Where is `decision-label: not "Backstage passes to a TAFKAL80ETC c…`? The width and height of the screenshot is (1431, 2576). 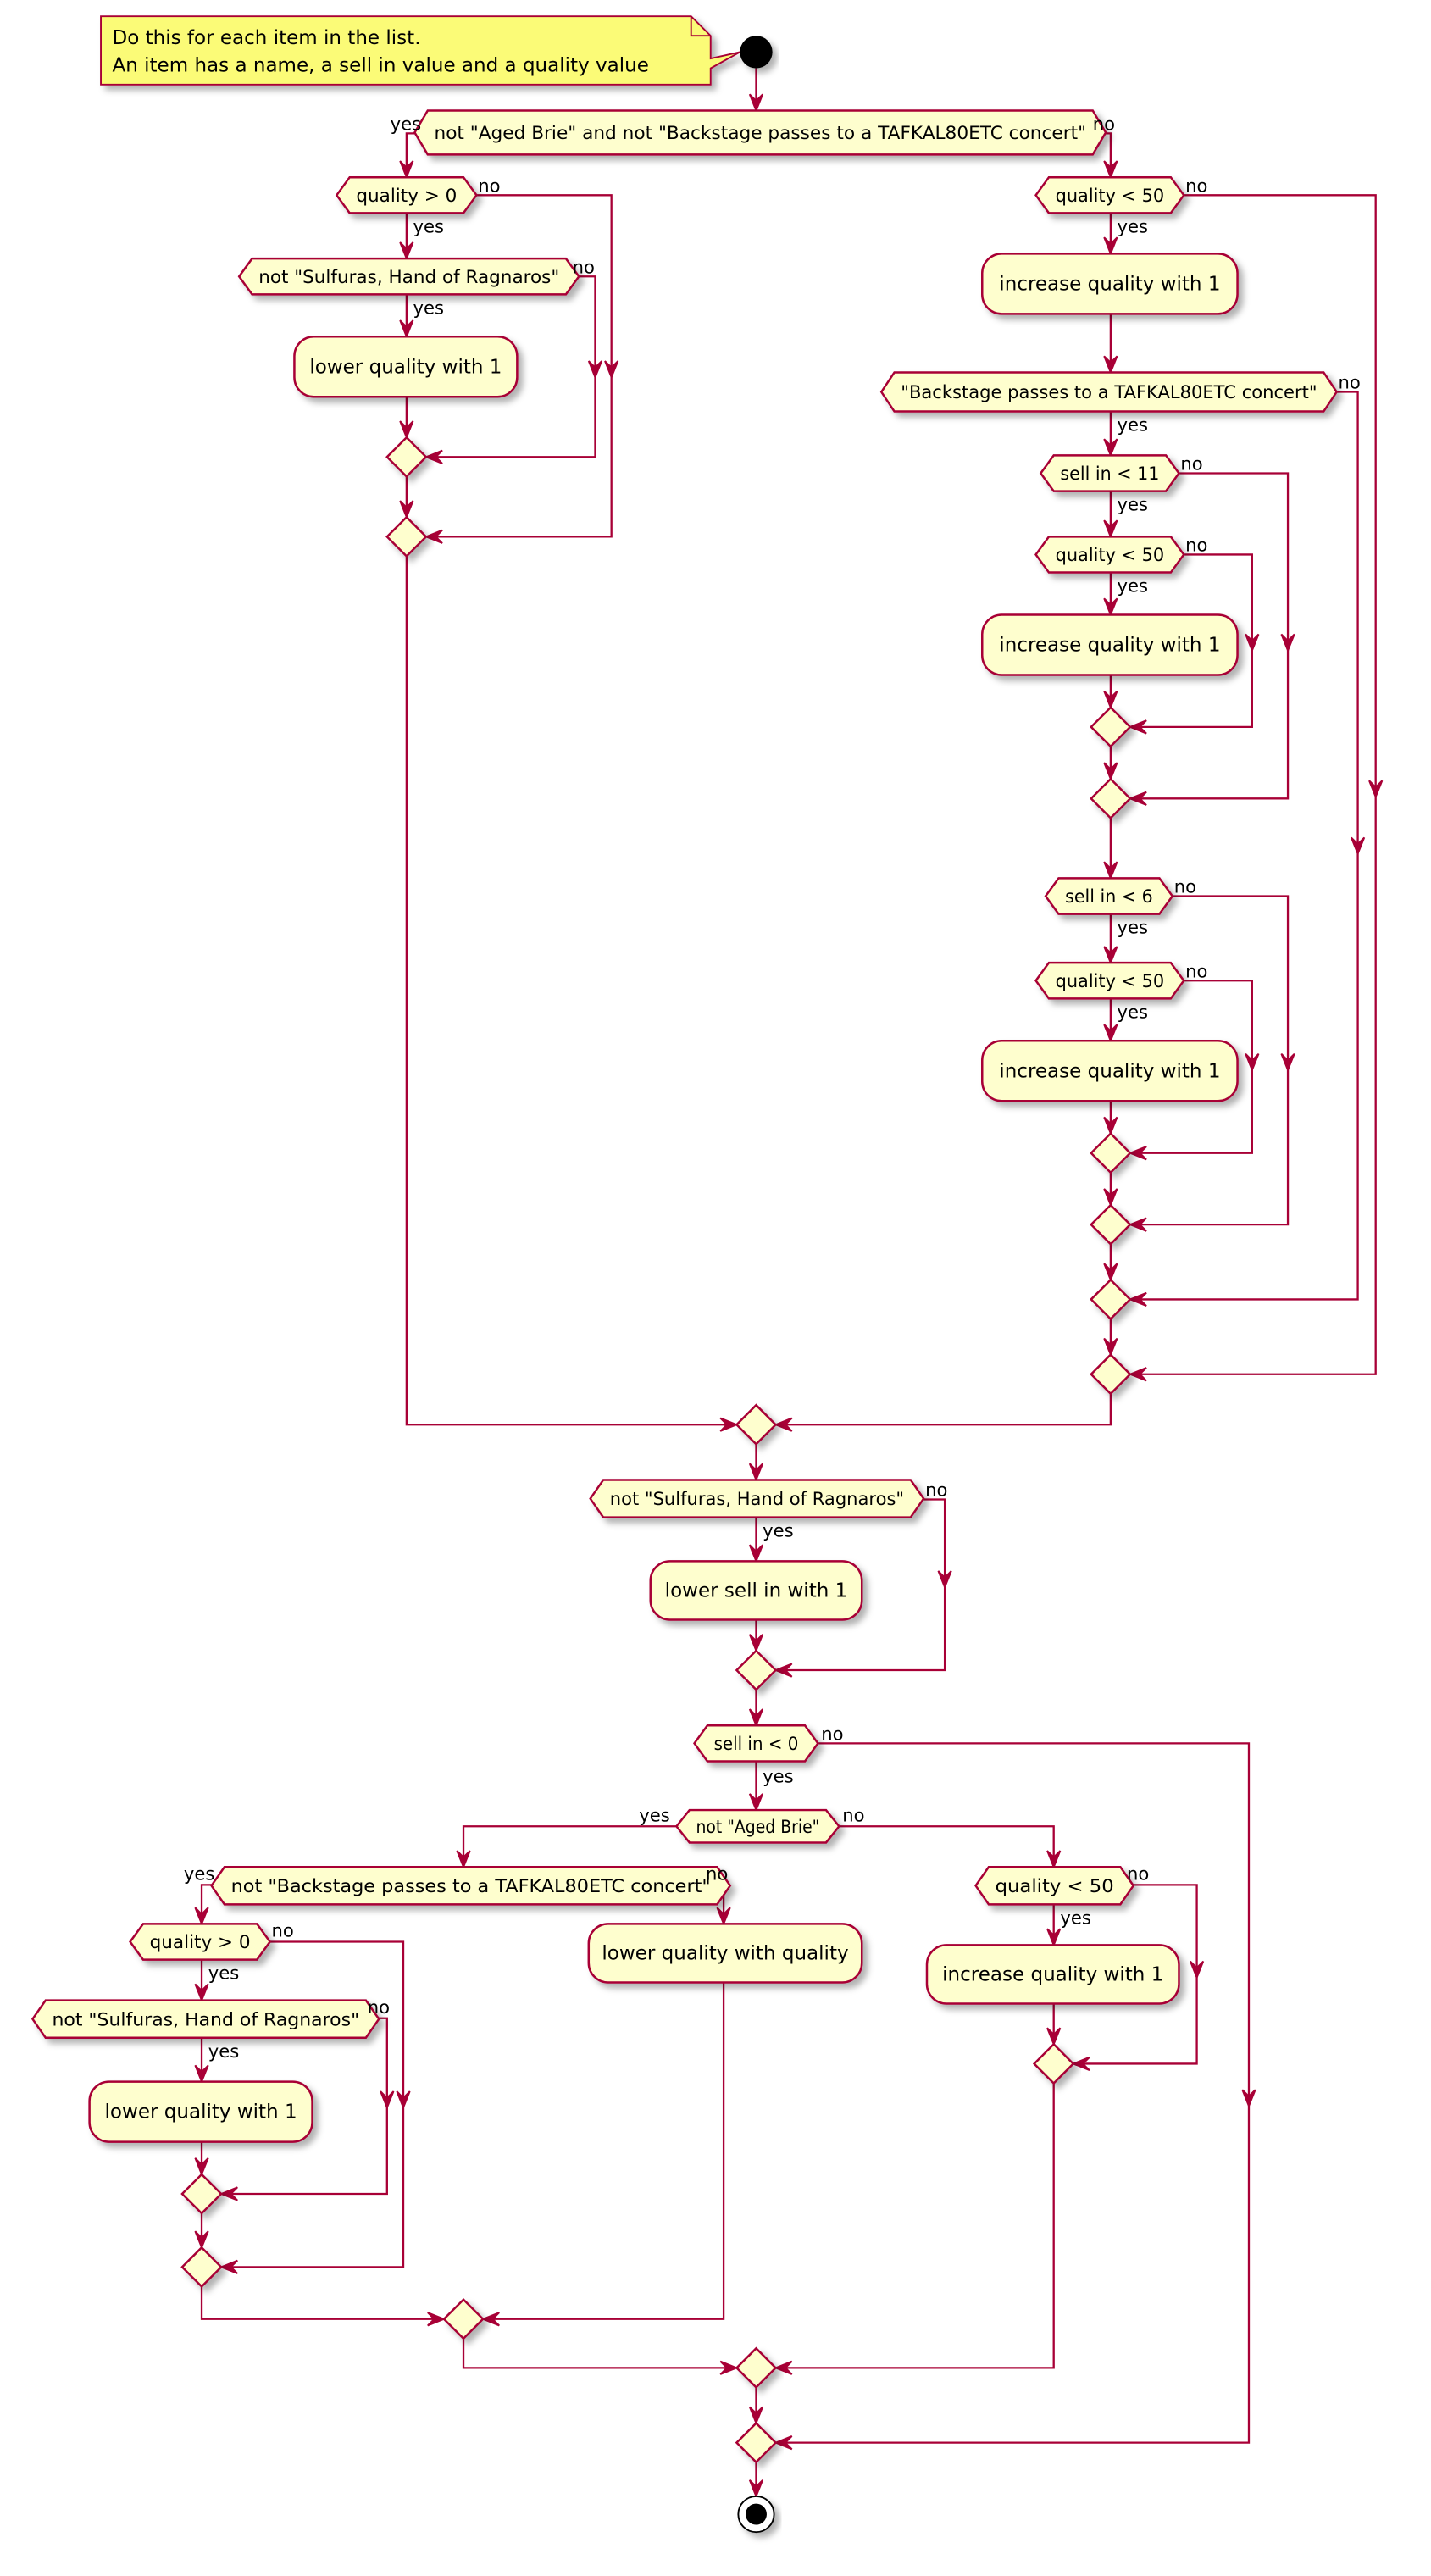
decision-label: not "Backstage passes to a TAFKAL80ETC c… is located at coordinates (471, 1885).